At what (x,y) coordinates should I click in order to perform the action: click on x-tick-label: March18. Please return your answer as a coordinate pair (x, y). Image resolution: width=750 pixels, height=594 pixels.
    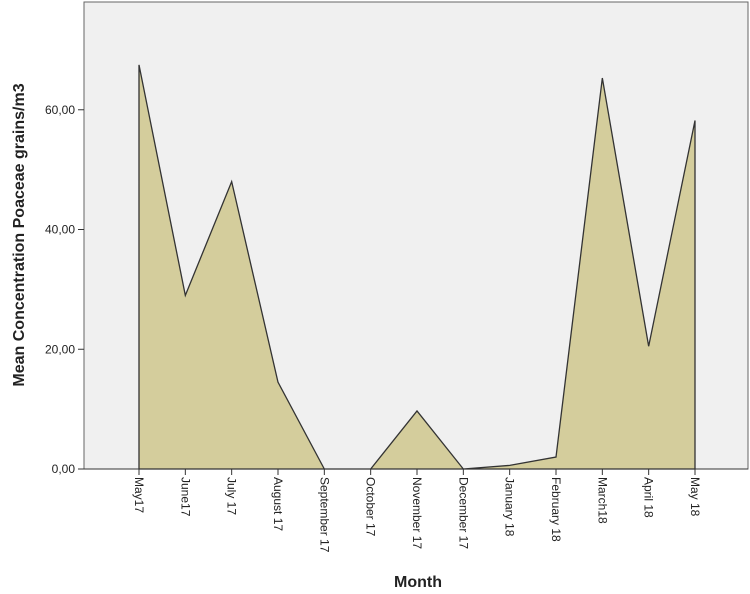
    Looking at the image, I should click on (602, 500).